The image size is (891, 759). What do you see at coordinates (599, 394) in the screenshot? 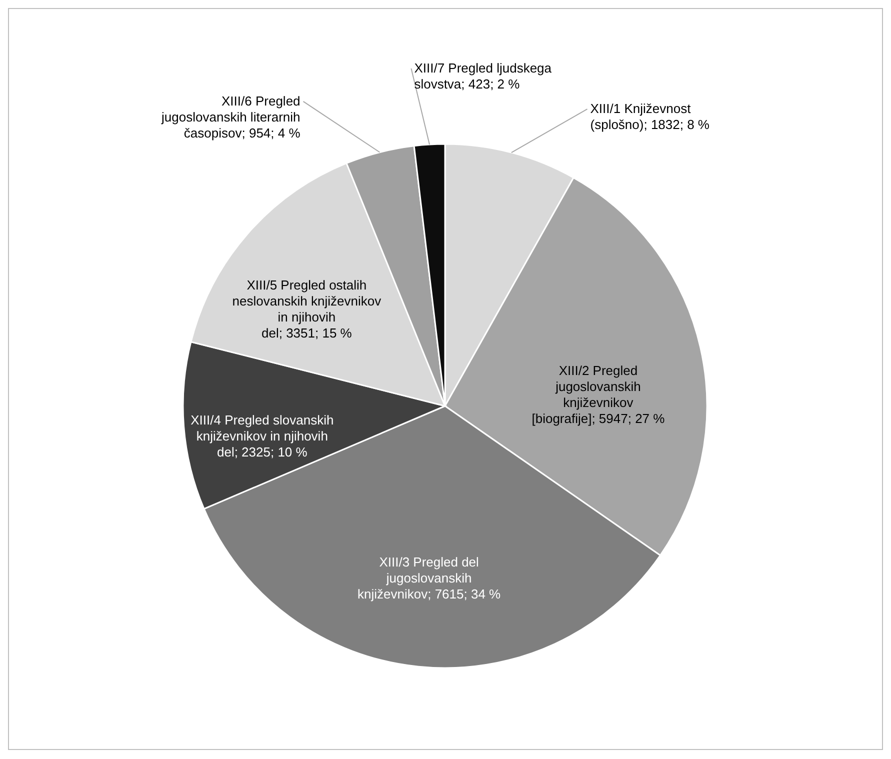
I see `slice-label: XIII/2 Pregled jugoslovanskih književnikov [biografije]; 5947; 27 %` at bounding box center [599, 394].